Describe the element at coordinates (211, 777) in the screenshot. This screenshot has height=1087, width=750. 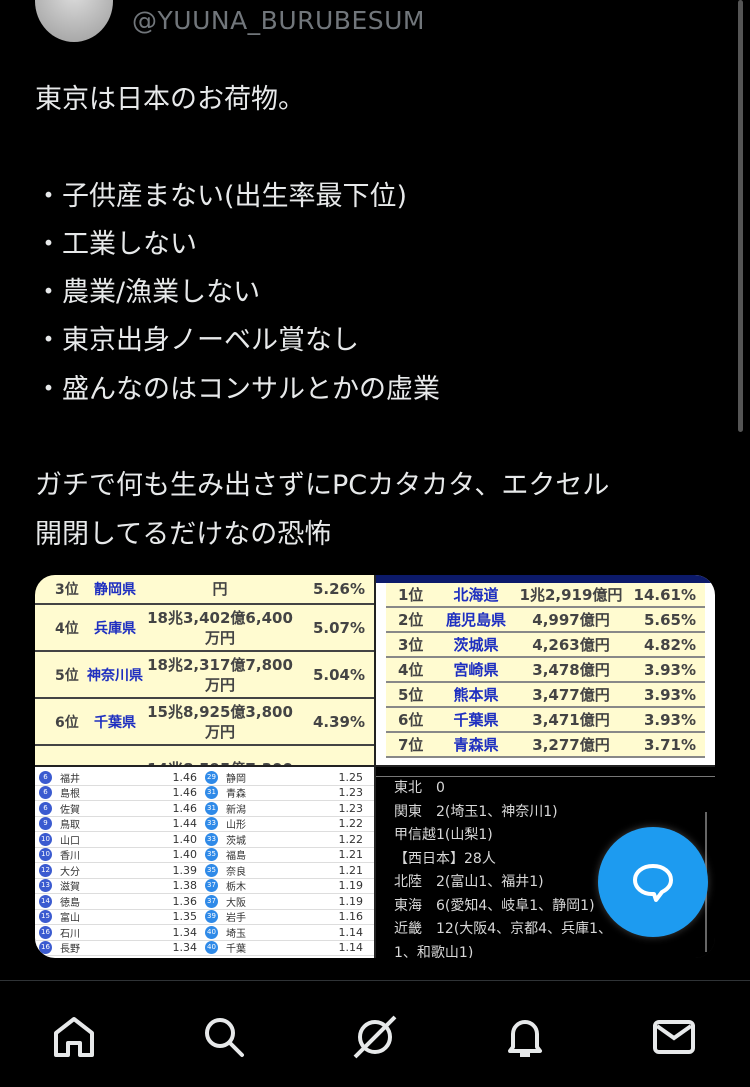
I see `rank-badge: 29` at that location.